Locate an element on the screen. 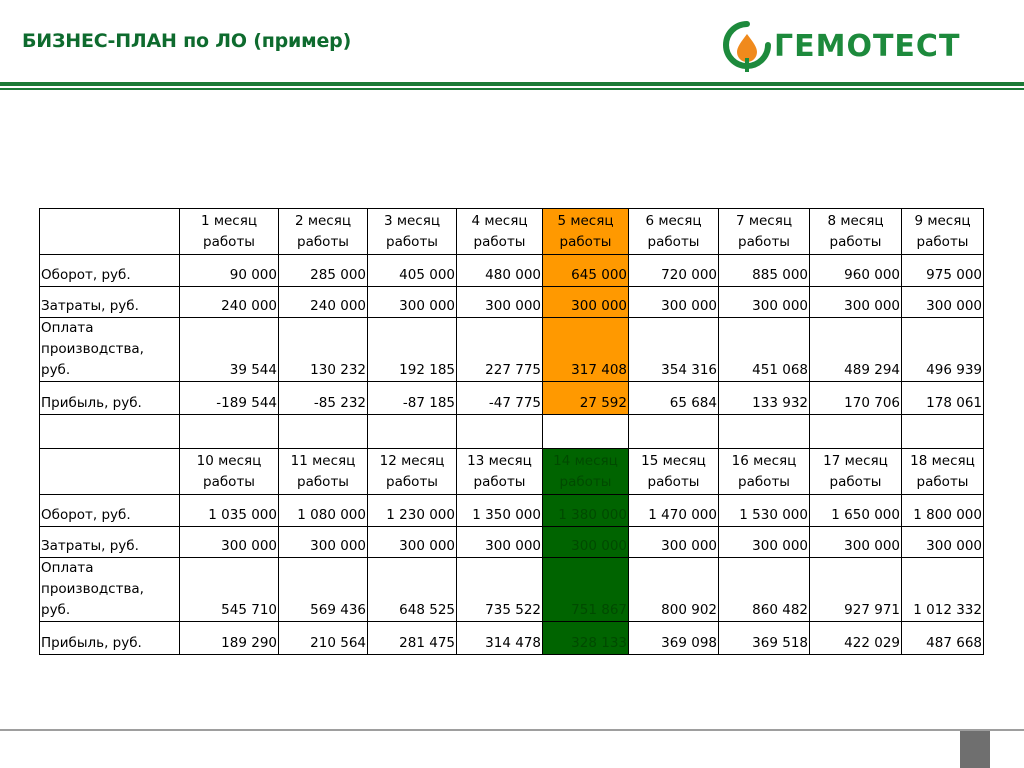 The image size is (1024, 768). table-cell: 130 232 is located at coordinates (323, 349).